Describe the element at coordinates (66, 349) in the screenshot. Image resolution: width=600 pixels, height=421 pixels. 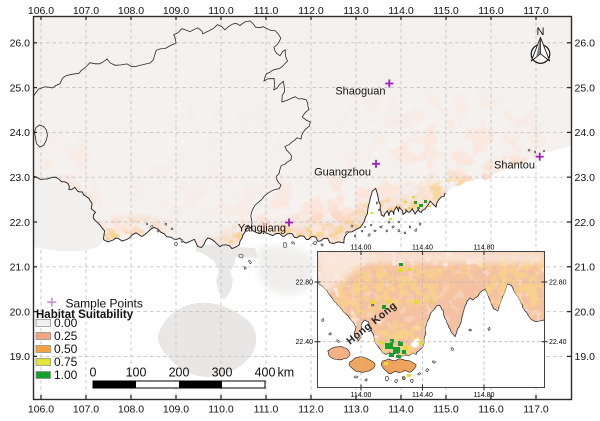
I see `svg-text: 0.50` at that location.